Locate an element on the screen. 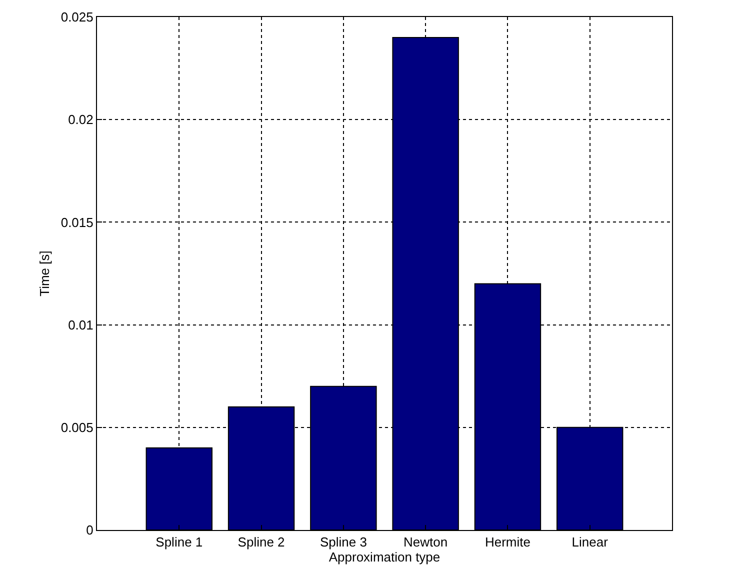  y-axis-title: Time [s] is located at coordinates (44, 273).